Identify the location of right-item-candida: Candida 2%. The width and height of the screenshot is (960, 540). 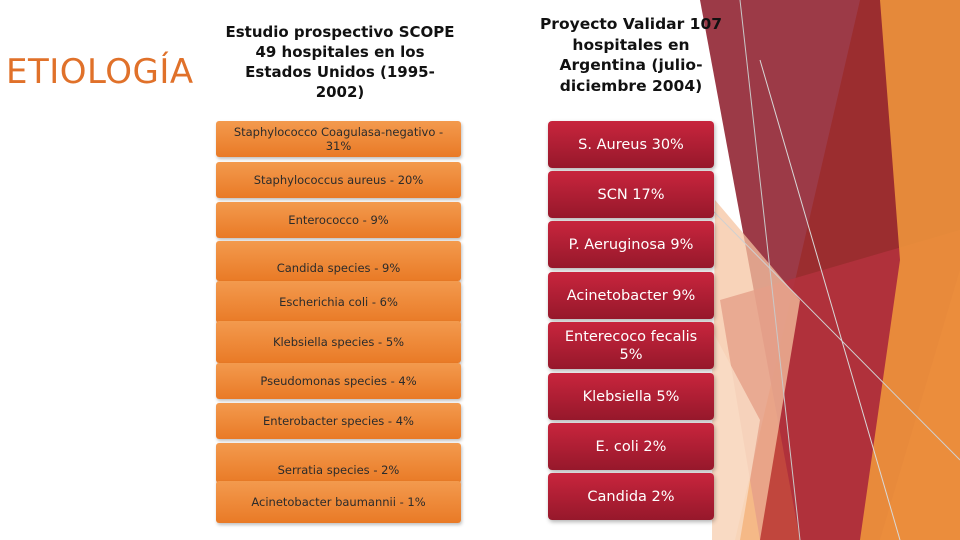
(631, 496).